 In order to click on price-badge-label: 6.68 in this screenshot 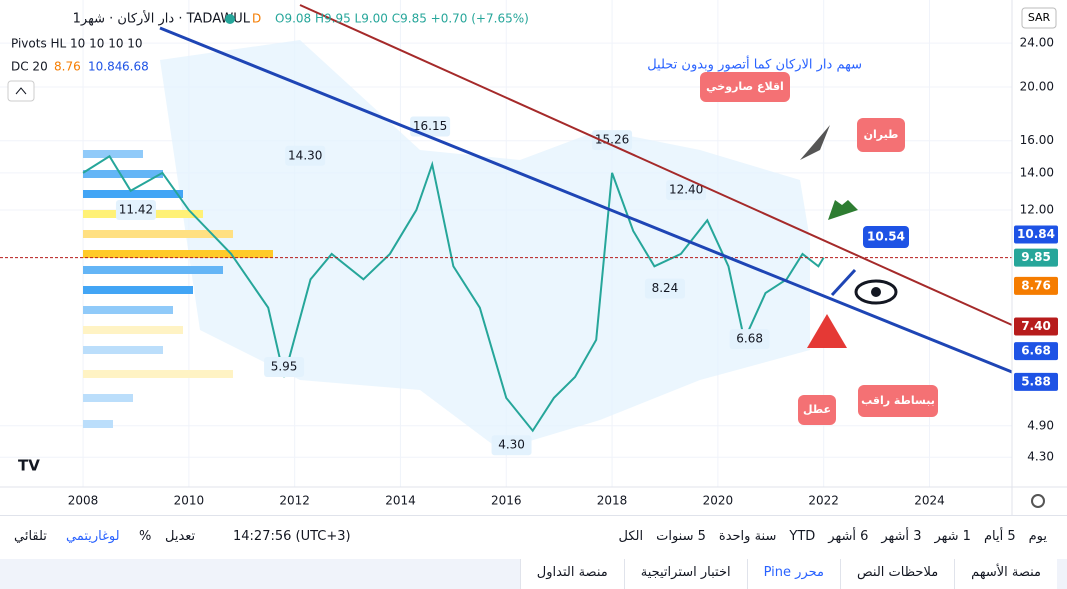, I will do `click(1036, 351)`.